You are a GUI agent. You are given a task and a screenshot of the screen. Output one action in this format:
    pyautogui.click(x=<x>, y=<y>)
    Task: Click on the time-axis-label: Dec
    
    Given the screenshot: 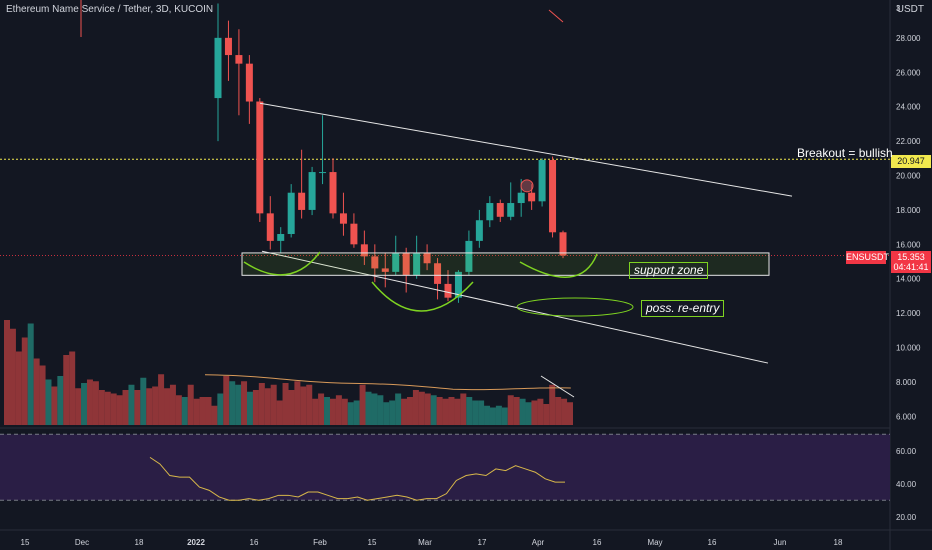 What is the action you would take?
    pyautogui.click(x=82, y=542)
    